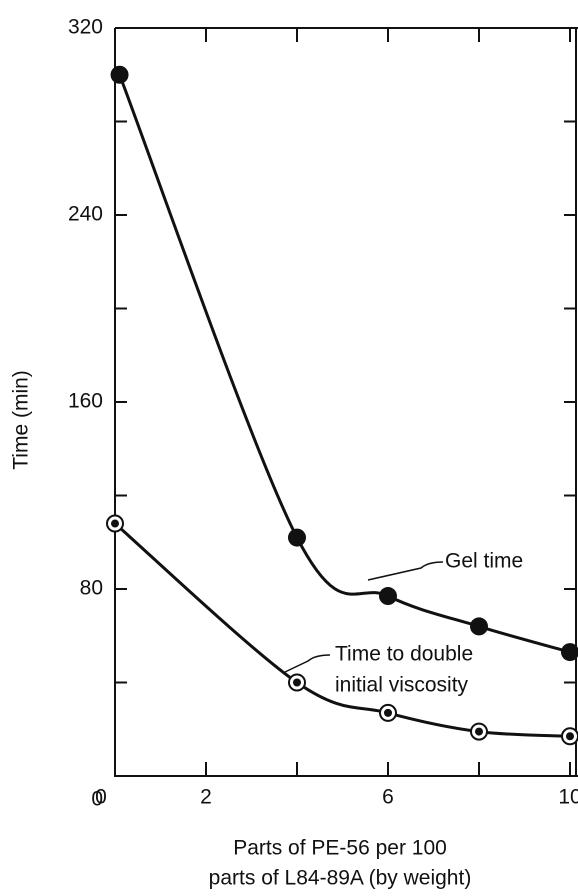 Image resolution: width=578 pixels, height=896 pixels. What do you see at coordinates (101, 797) in the screenshot?
I see `x-tick-label: 0` at bounding box center [101, 797].